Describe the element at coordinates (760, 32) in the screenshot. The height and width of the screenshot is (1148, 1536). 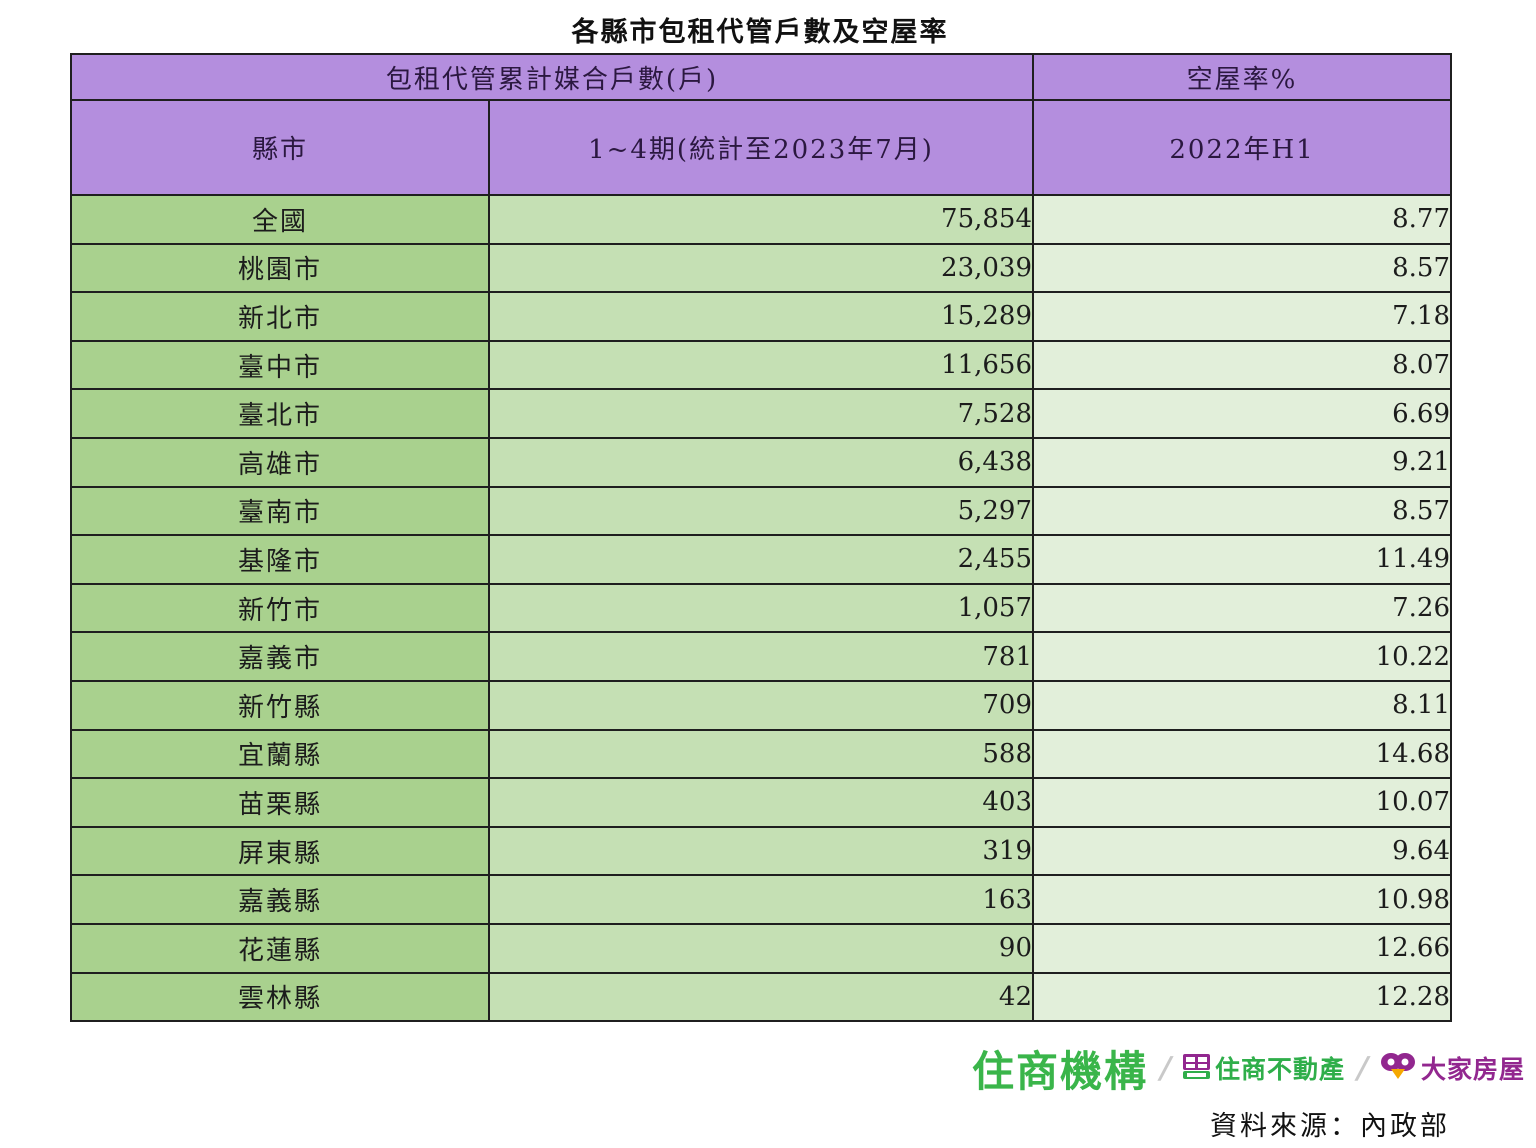
I see `page-title: 各縣市包租代管戶數及空屋率` at that location.